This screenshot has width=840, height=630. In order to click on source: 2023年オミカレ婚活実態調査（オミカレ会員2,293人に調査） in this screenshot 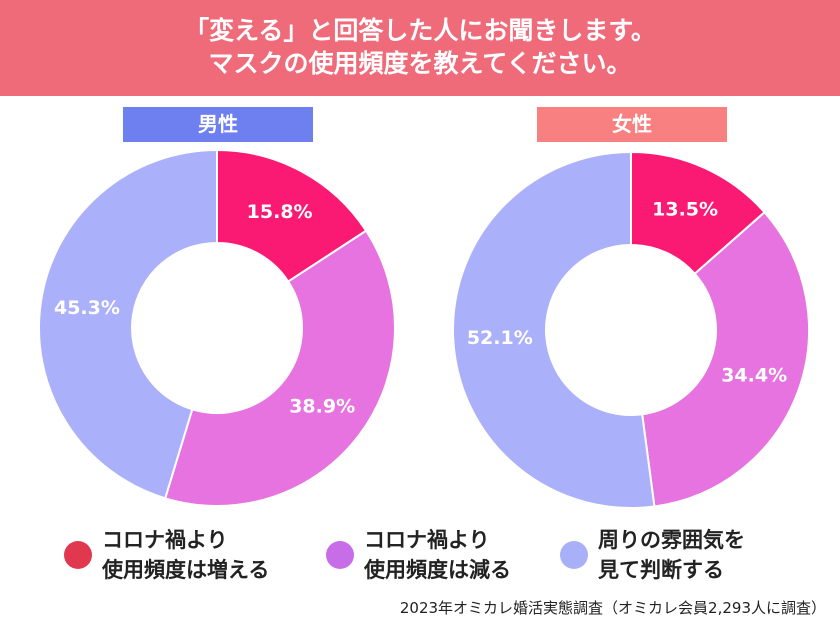, I will do `click(612, 608)`.